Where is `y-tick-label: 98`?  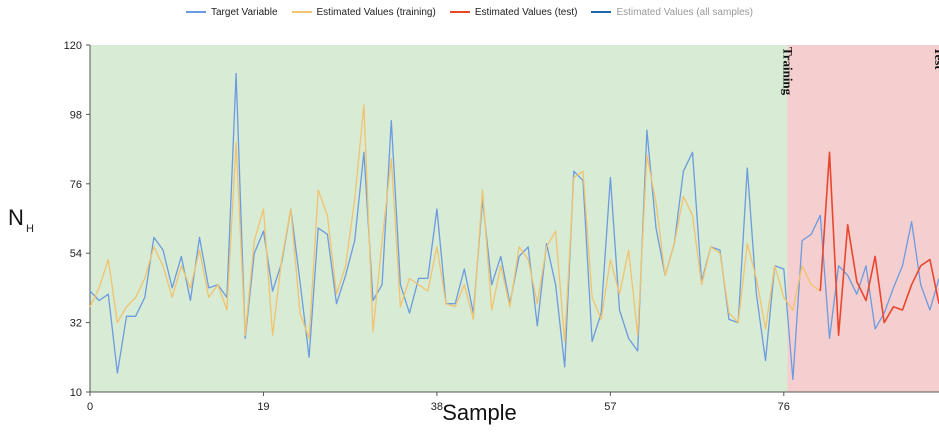 y-tick-label: 98 is located at coordinates (76, 115).